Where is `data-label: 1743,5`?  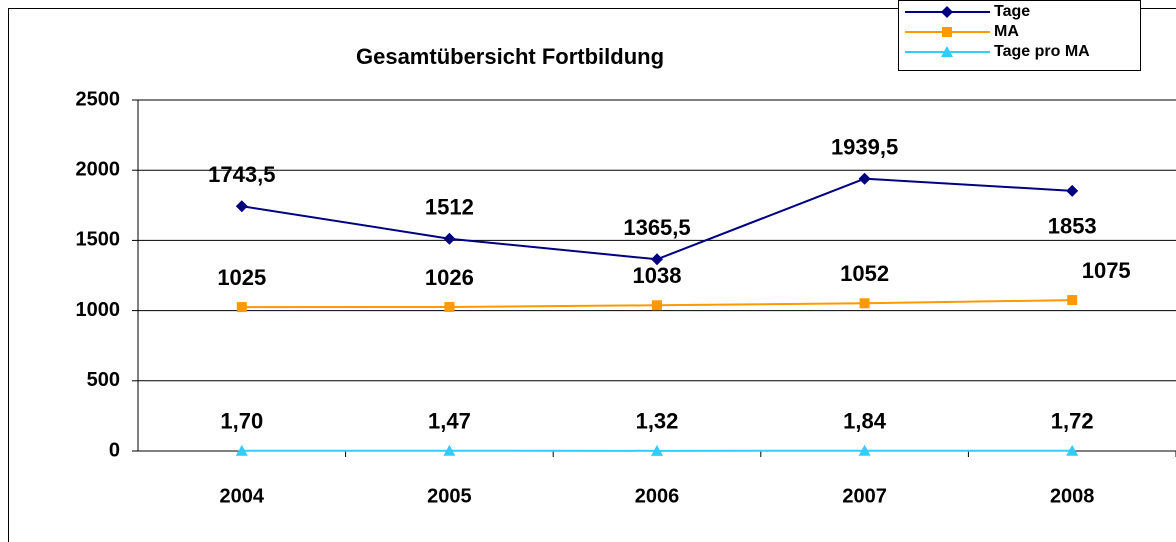 data-label: 1743,5 is located at coordinates (241, 174).